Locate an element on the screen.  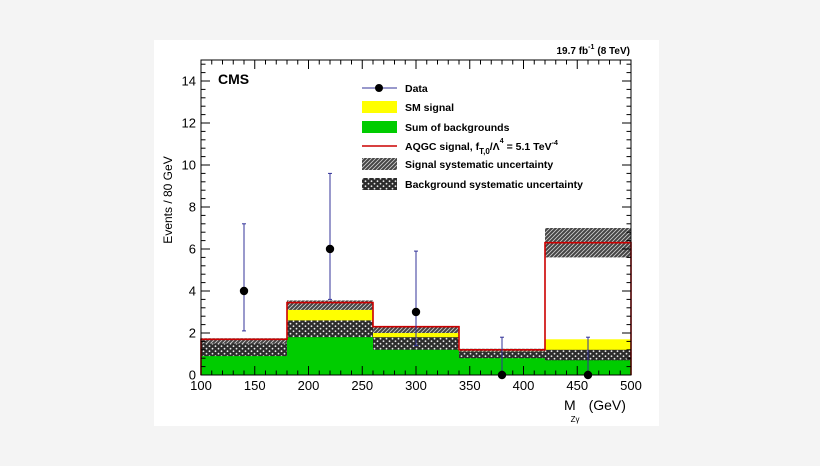
x-axis-title: M Zγ(GeV) is located at coordinates (595, 410).